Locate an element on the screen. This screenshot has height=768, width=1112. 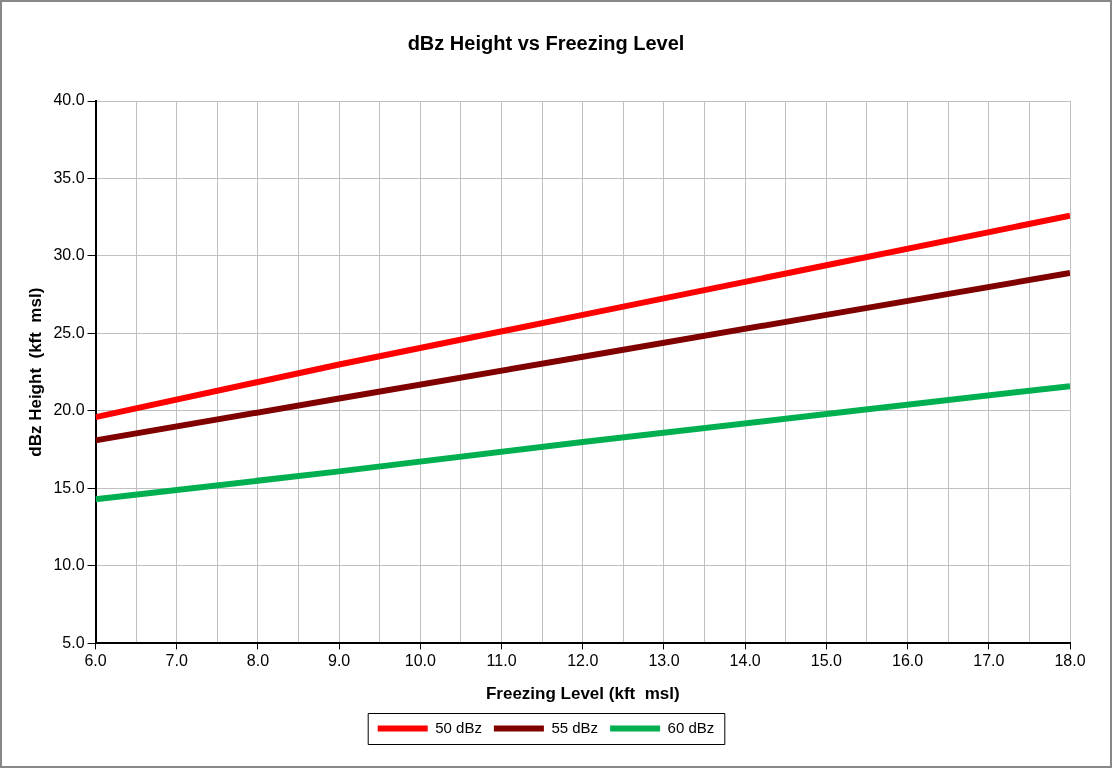
x-tick-label: 15.0 is located at coordinates (826, 661).